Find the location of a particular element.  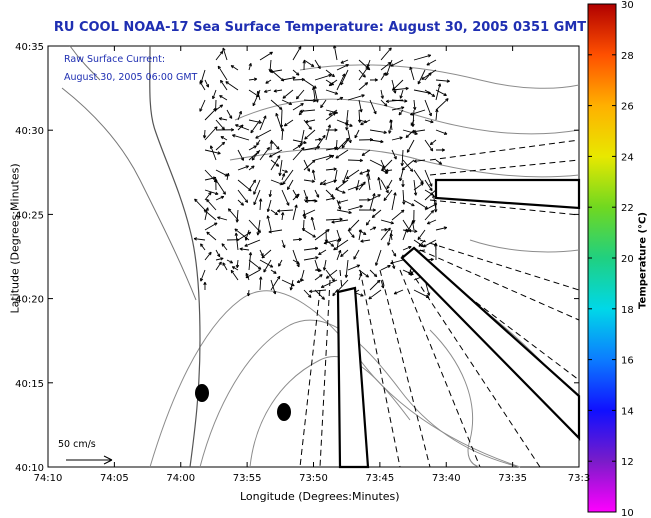

x-axis-title: Longitude (Degrees:Minutes) is located at coordinates (320, 496).